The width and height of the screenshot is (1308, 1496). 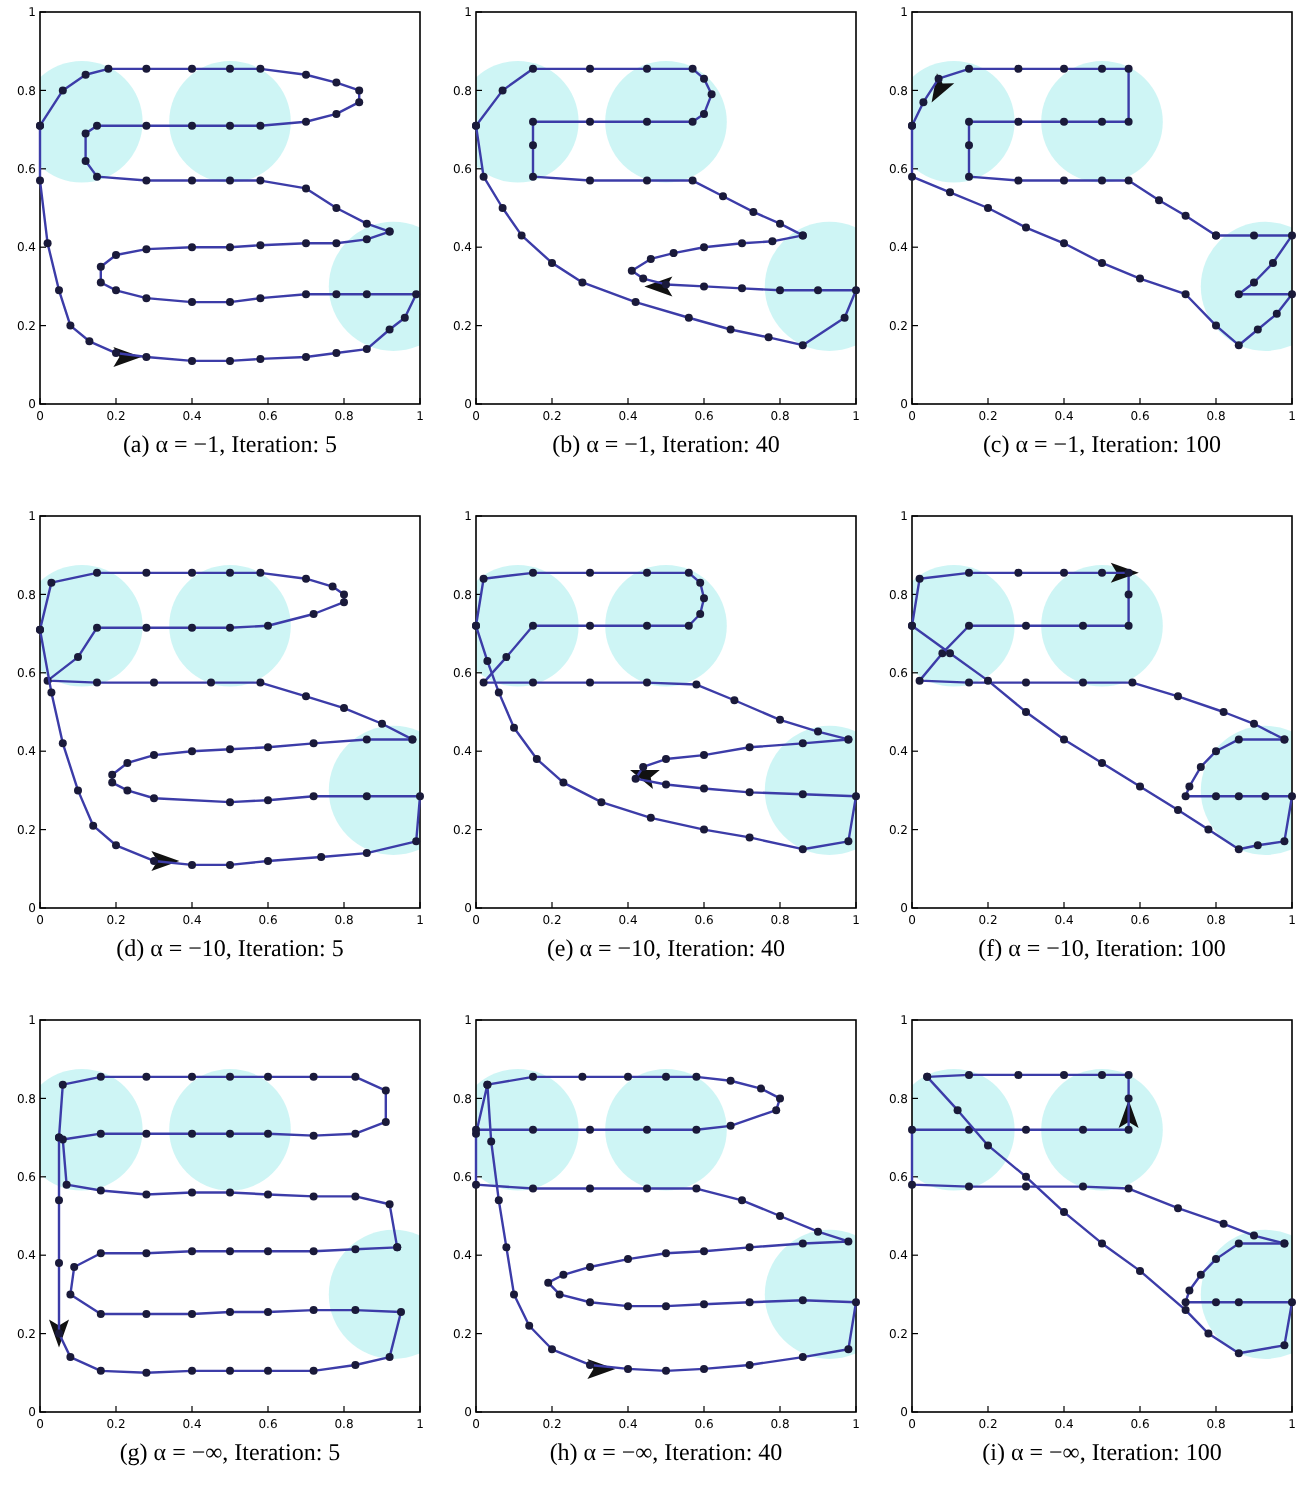 I want to click on text: (a) α = −1, Iteration: 5, so click(x=230, y=444).